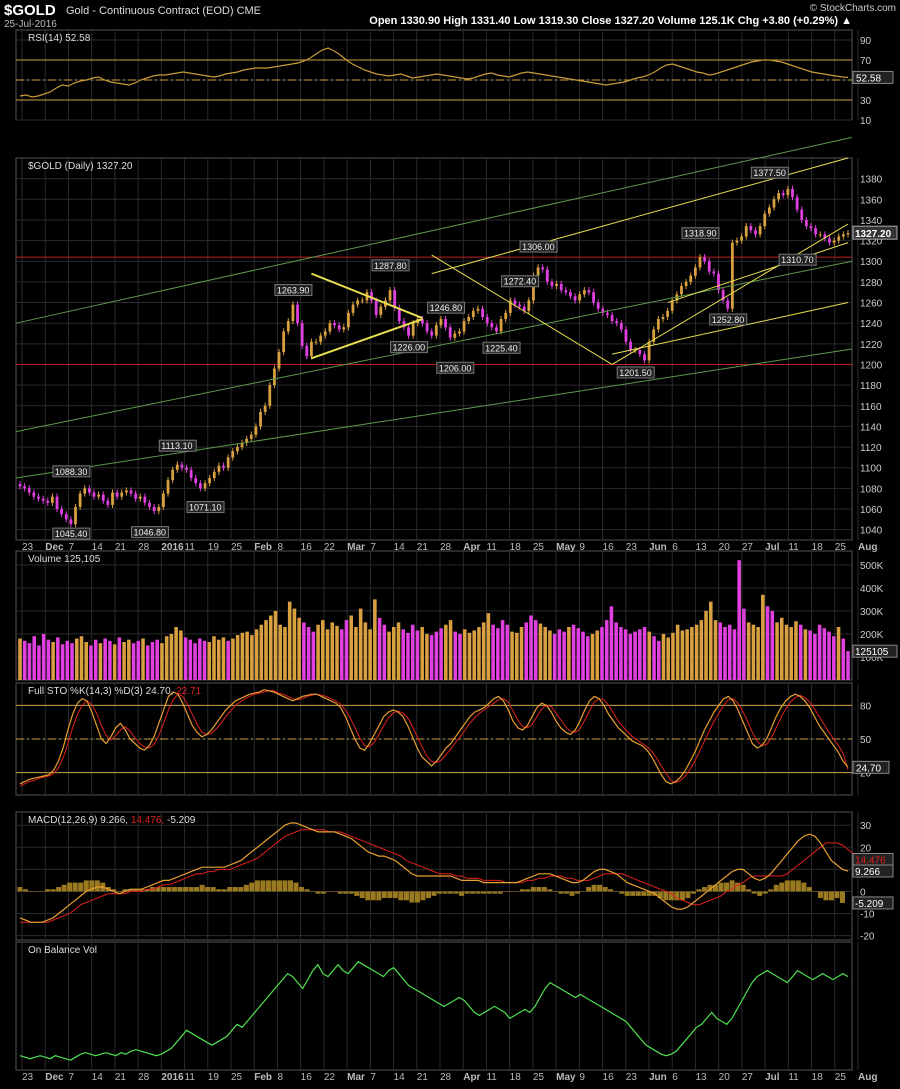 This screenshot has height=1089, width=900. Describe the element at coordinates (190, 1077) in the screenshot. I see `x-tick-label: 11` at that location.